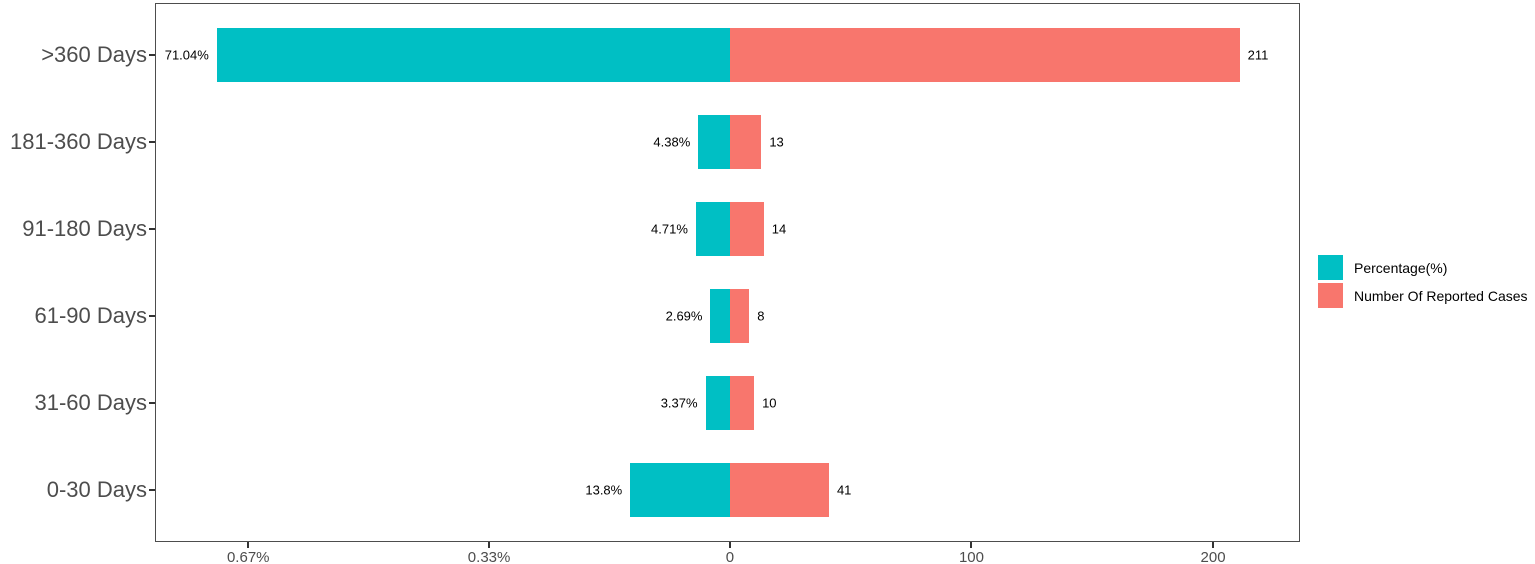 The image size is (1535, 564). I want to click on percentage-value-label: 4.38%, so click(672, 142).